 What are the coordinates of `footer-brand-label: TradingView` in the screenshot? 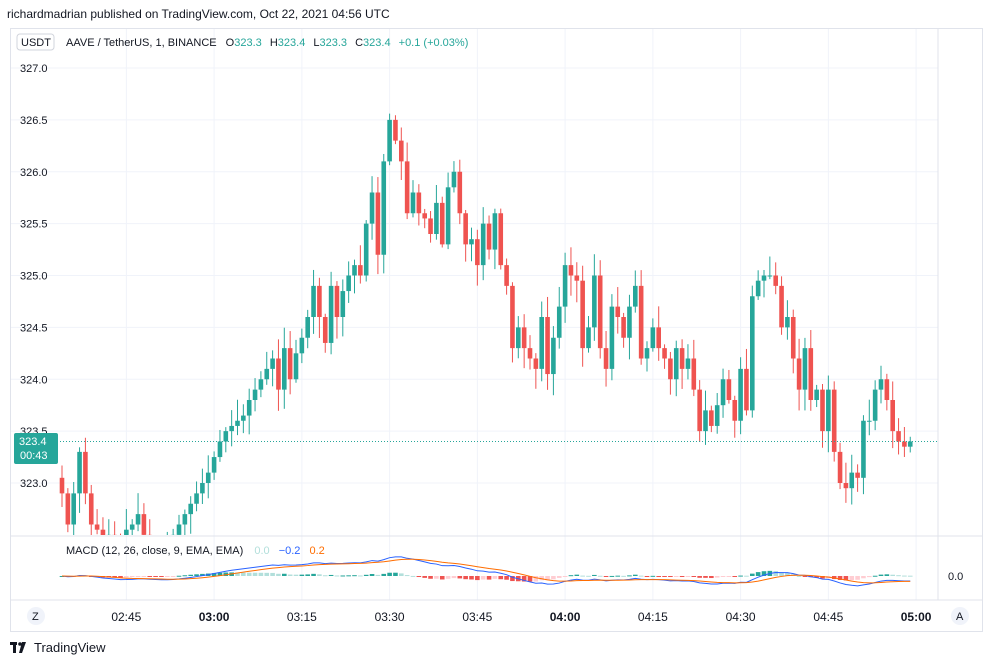 It's located at (70, 647).